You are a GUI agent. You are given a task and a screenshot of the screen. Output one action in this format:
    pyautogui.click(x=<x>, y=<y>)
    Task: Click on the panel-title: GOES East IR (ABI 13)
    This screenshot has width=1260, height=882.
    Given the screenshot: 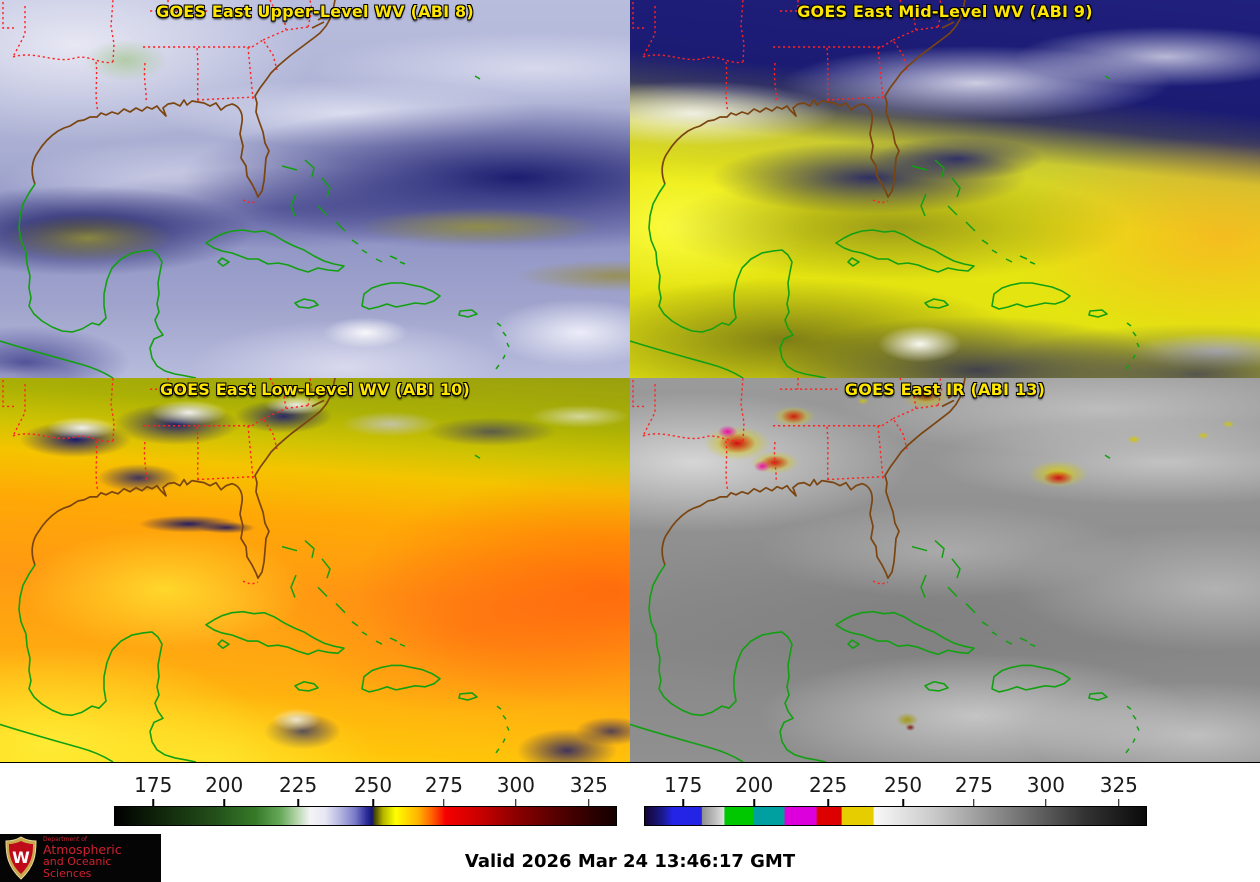 What is the action you would take?
    pyautogui.click(x=945, y=389)
    